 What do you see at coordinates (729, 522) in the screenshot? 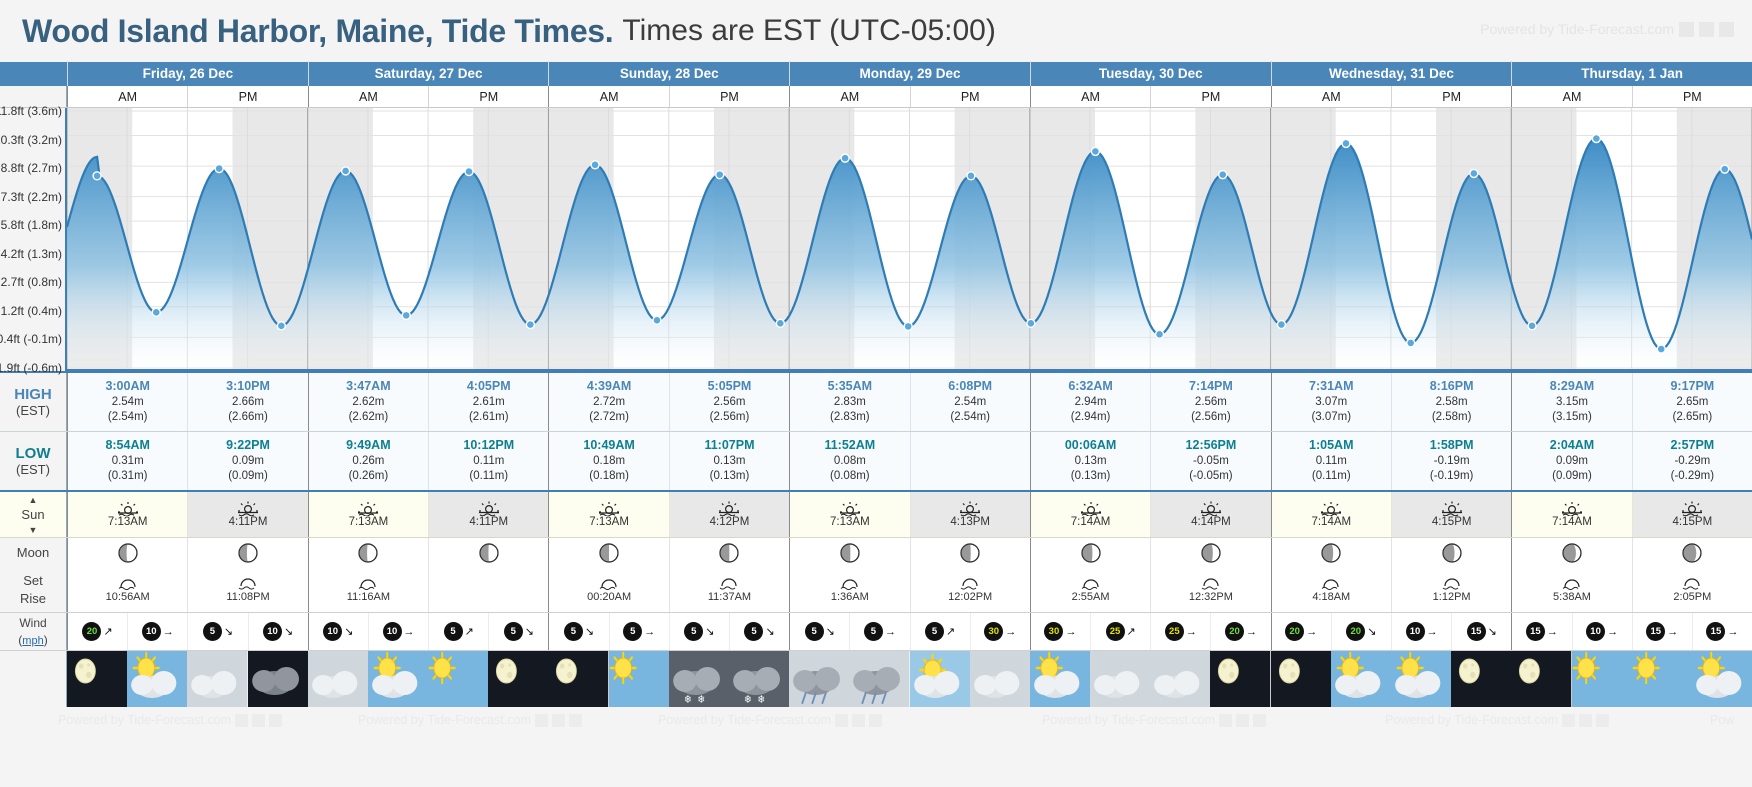
I see `sunset-time: 4:12PM` at bounding box center [729, 522].